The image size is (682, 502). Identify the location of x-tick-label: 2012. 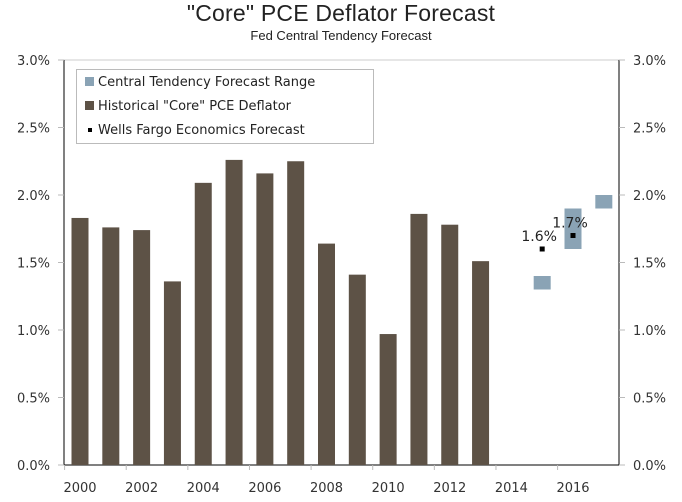
(449, 488).